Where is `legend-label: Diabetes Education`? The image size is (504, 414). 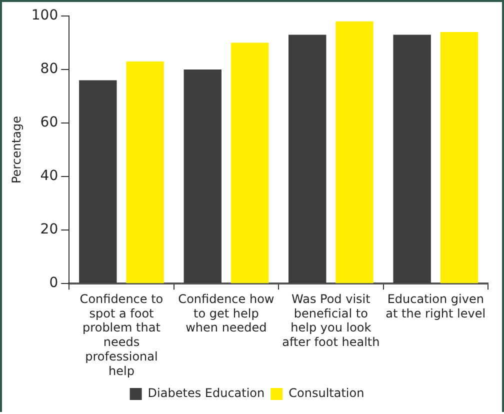
legend-label: Diabetes Education is located at coordinates (206, 393).